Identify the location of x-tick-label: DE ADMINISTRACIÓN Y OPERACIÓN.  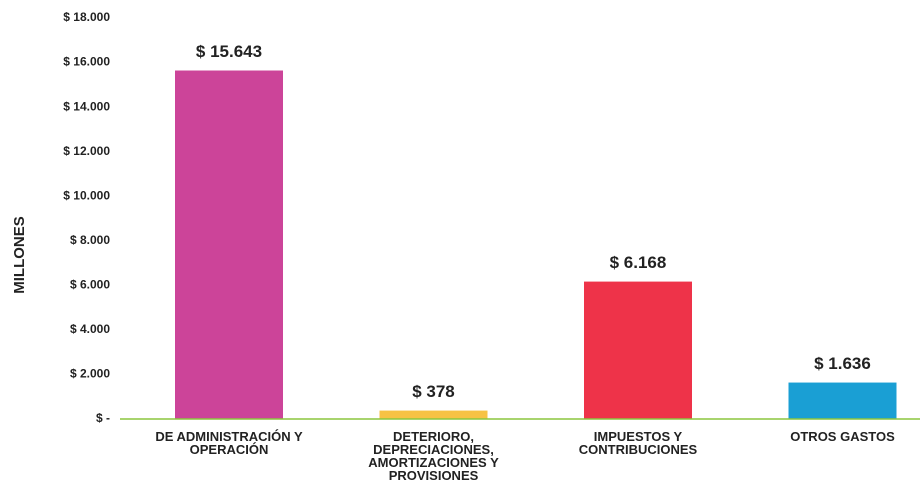
(229, 443).